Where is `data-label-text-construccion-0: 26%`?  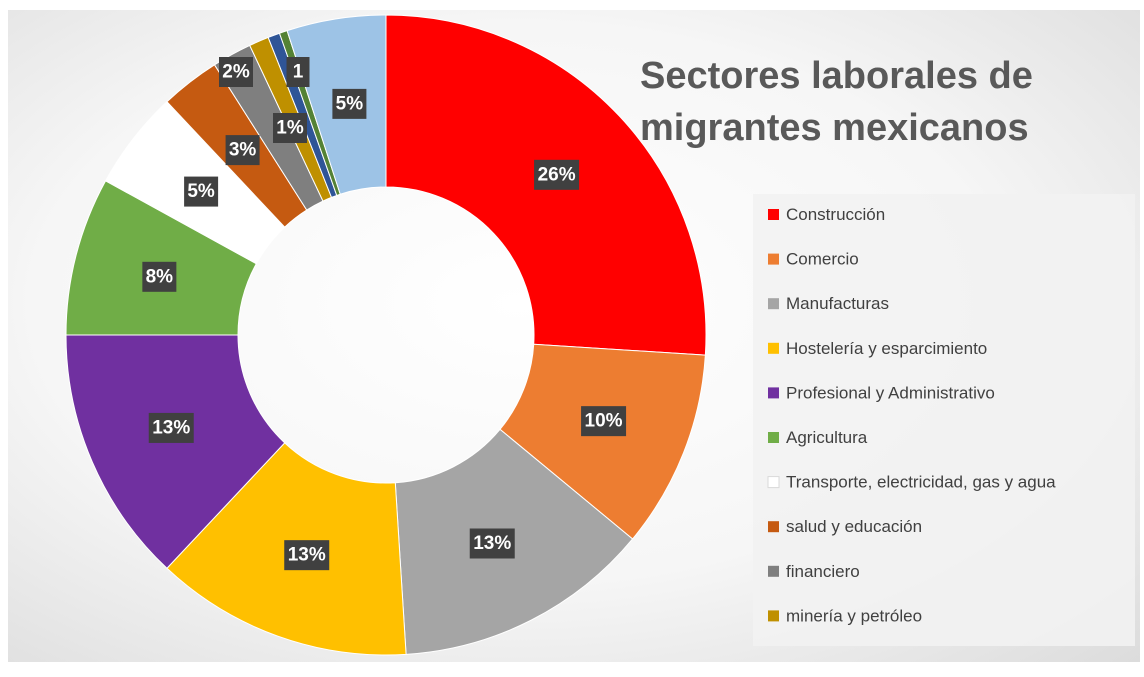
data-label-text-construccion-0: 26% is located at coordinates (557, 174).